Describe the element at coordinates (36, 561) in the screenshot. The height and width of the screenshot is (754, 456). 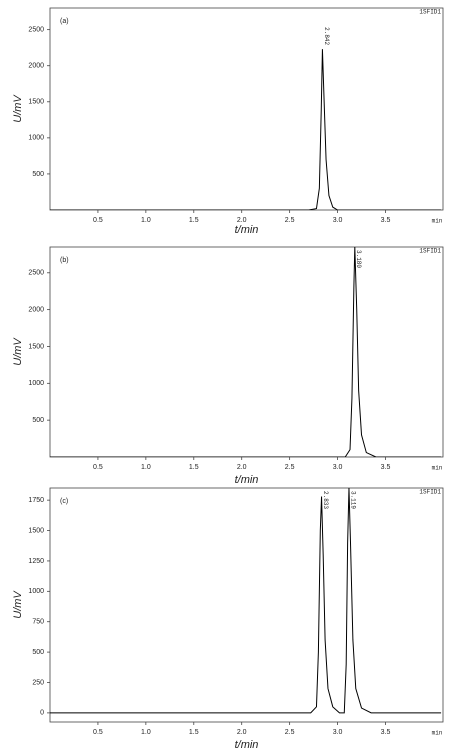
I see `y-tick-label: 1250` at that location.